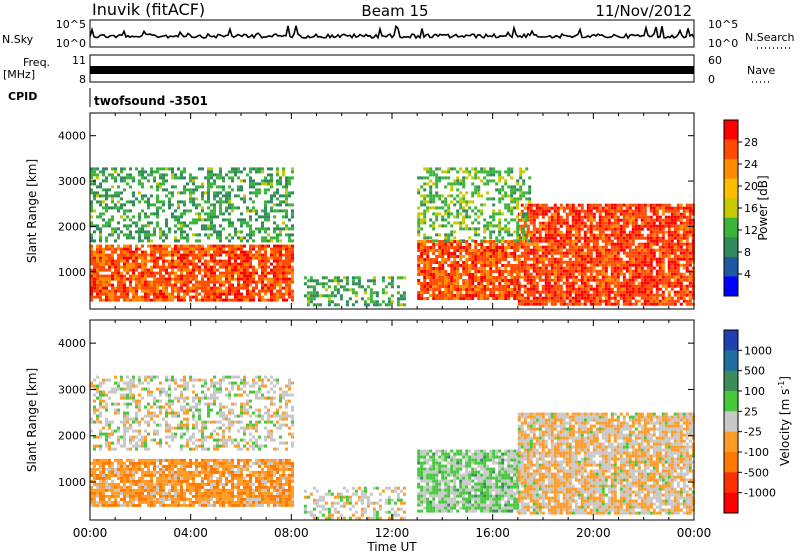  What do you see at coordinates (71, 43) in the screenshot?
I see `sky-left-tick-bottom: 10^0` at bounding box center [71, 43].